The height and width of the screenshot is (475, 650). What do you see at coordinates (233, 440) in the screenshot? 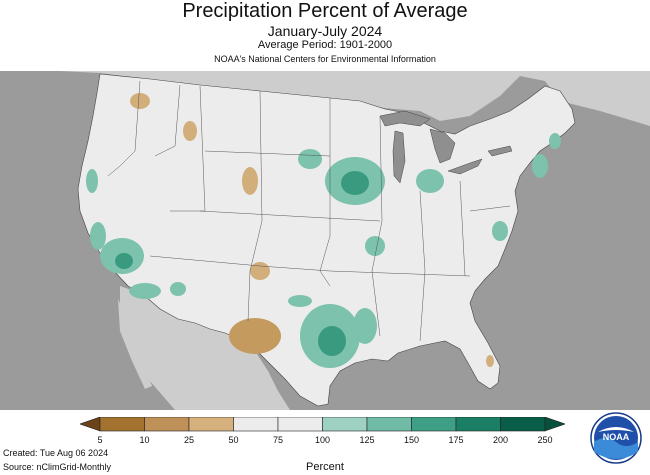
I see `legend-tick-label: 50` at bounding box center [233, 440].